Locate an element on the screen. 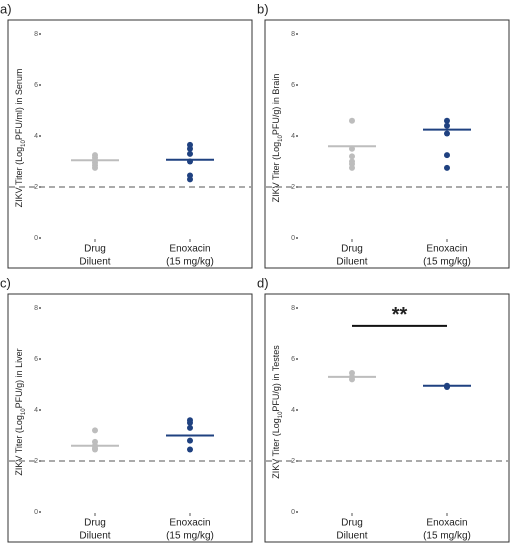  panel-label: b) is located at coordinates (263, 8).